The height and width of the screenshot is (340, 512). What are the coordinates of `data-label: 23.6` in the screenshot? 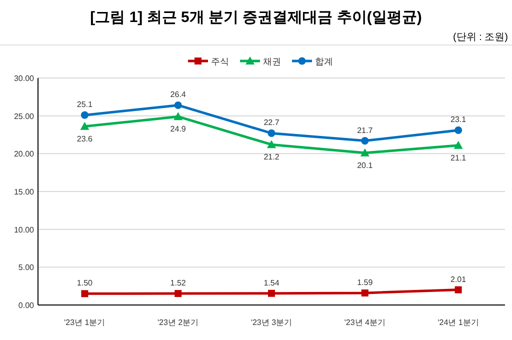 It's located at (85, 139).